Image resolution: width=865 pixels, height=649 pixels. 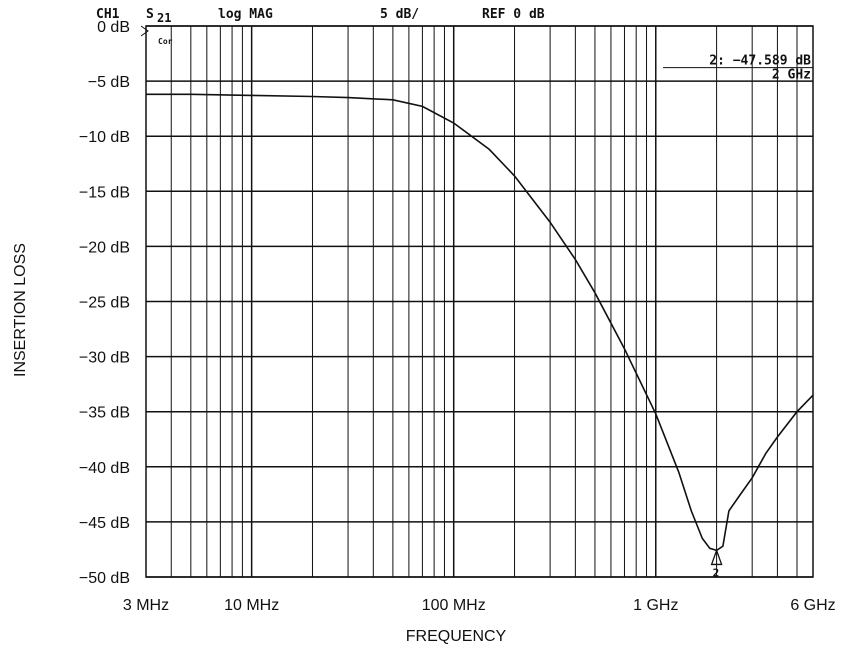 I want to click on x-axis-ticks: 3 MHz 10 MHz 100 MHz 1 GHz 6 GHz, so click(x=479, y=605).